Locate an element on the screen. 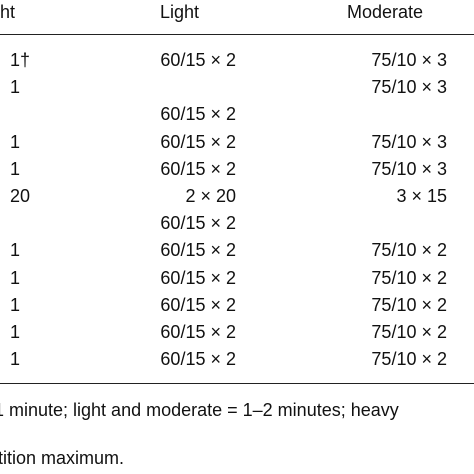 The image size is (474, 474). bottom-rule is located at coordinates (237, 383).